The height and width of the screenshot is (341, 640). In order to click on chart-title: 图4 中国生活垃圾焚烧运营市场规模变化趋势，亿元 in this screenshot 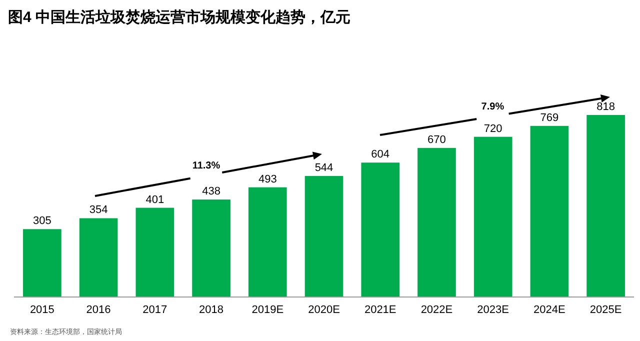, I will do `click(179, 17)`.